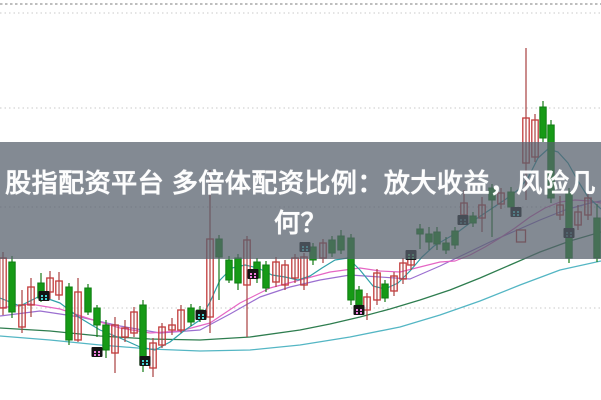 This screenshot has height=400, width=601. Describe the element at coordinates (300, 223) in the screenshot. I see `banner-title-line2: 何？` at that location.